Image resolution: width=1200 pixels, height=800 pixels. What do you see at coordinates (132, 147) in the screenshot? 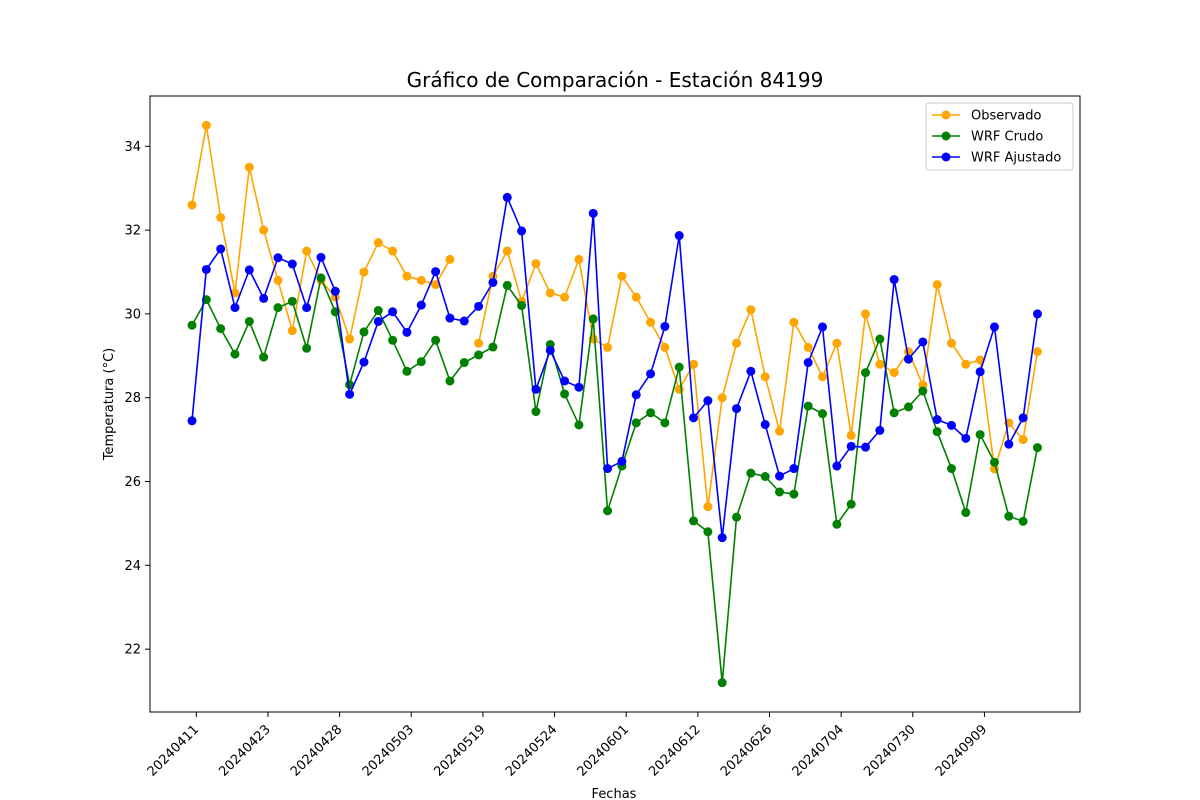
I see `y-tick-label: 34` at bounding box center [132, 147].